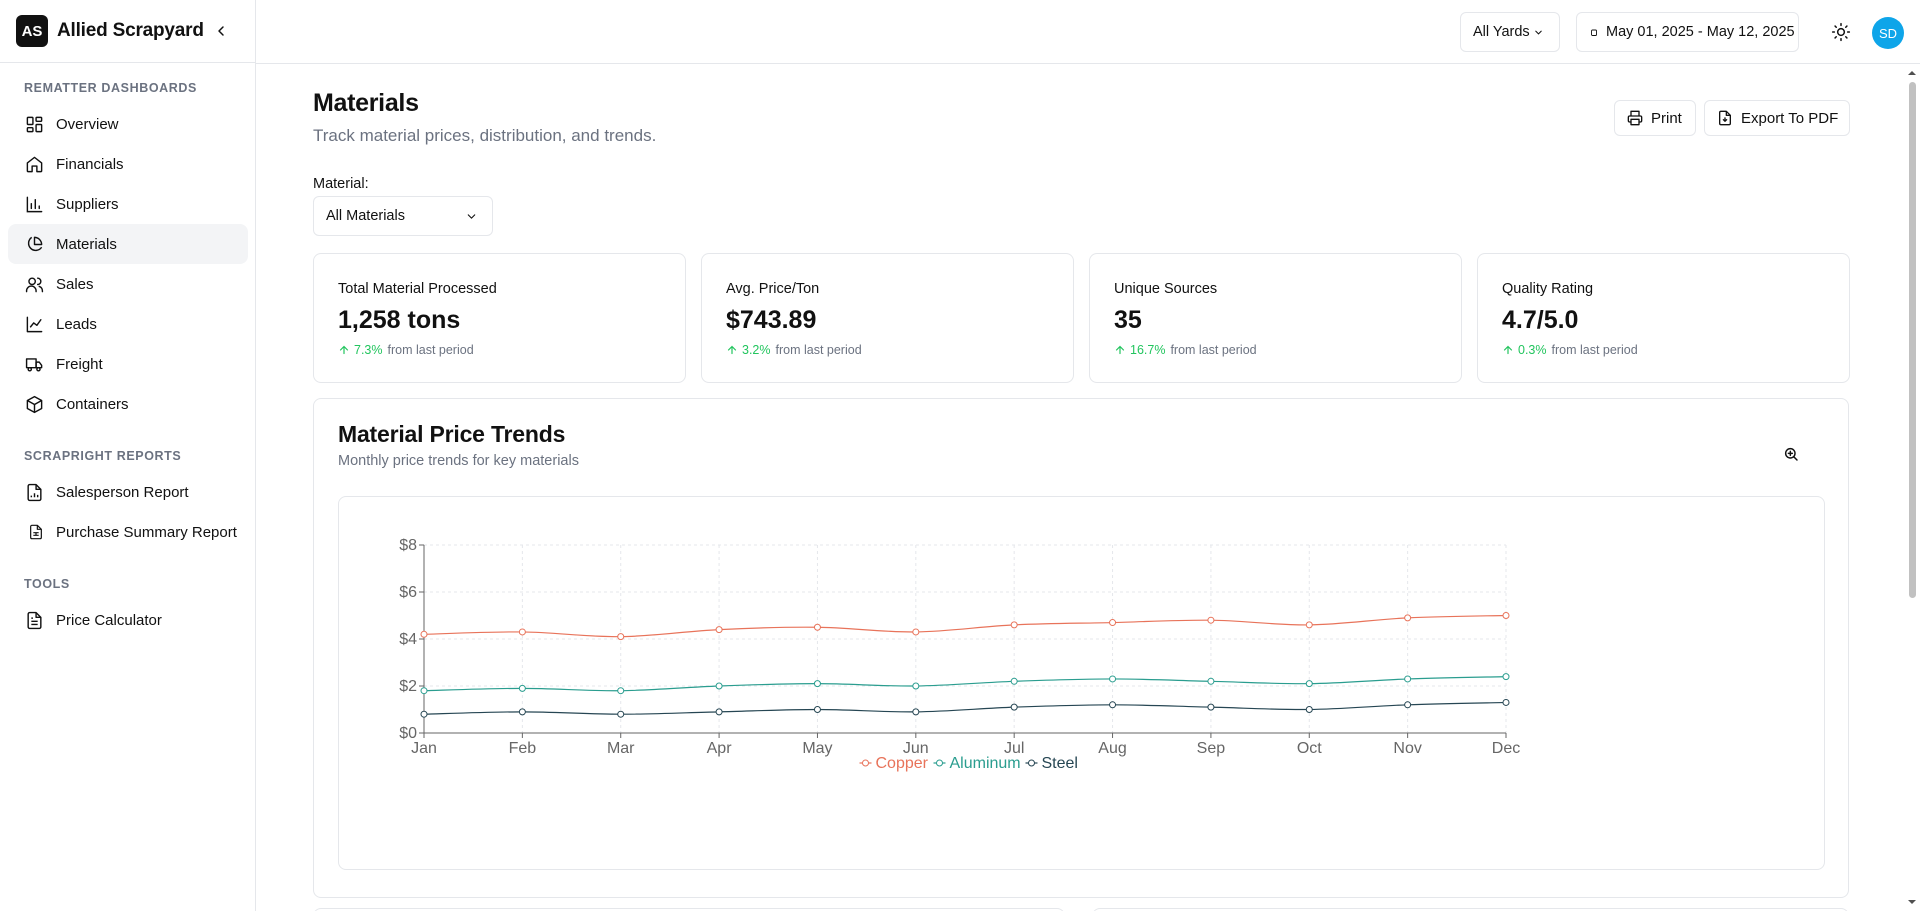  What do you see at coordinates (408, 686) in the screenshot?
I see `y-tick-label: $2` at bounding box center [408, 686].